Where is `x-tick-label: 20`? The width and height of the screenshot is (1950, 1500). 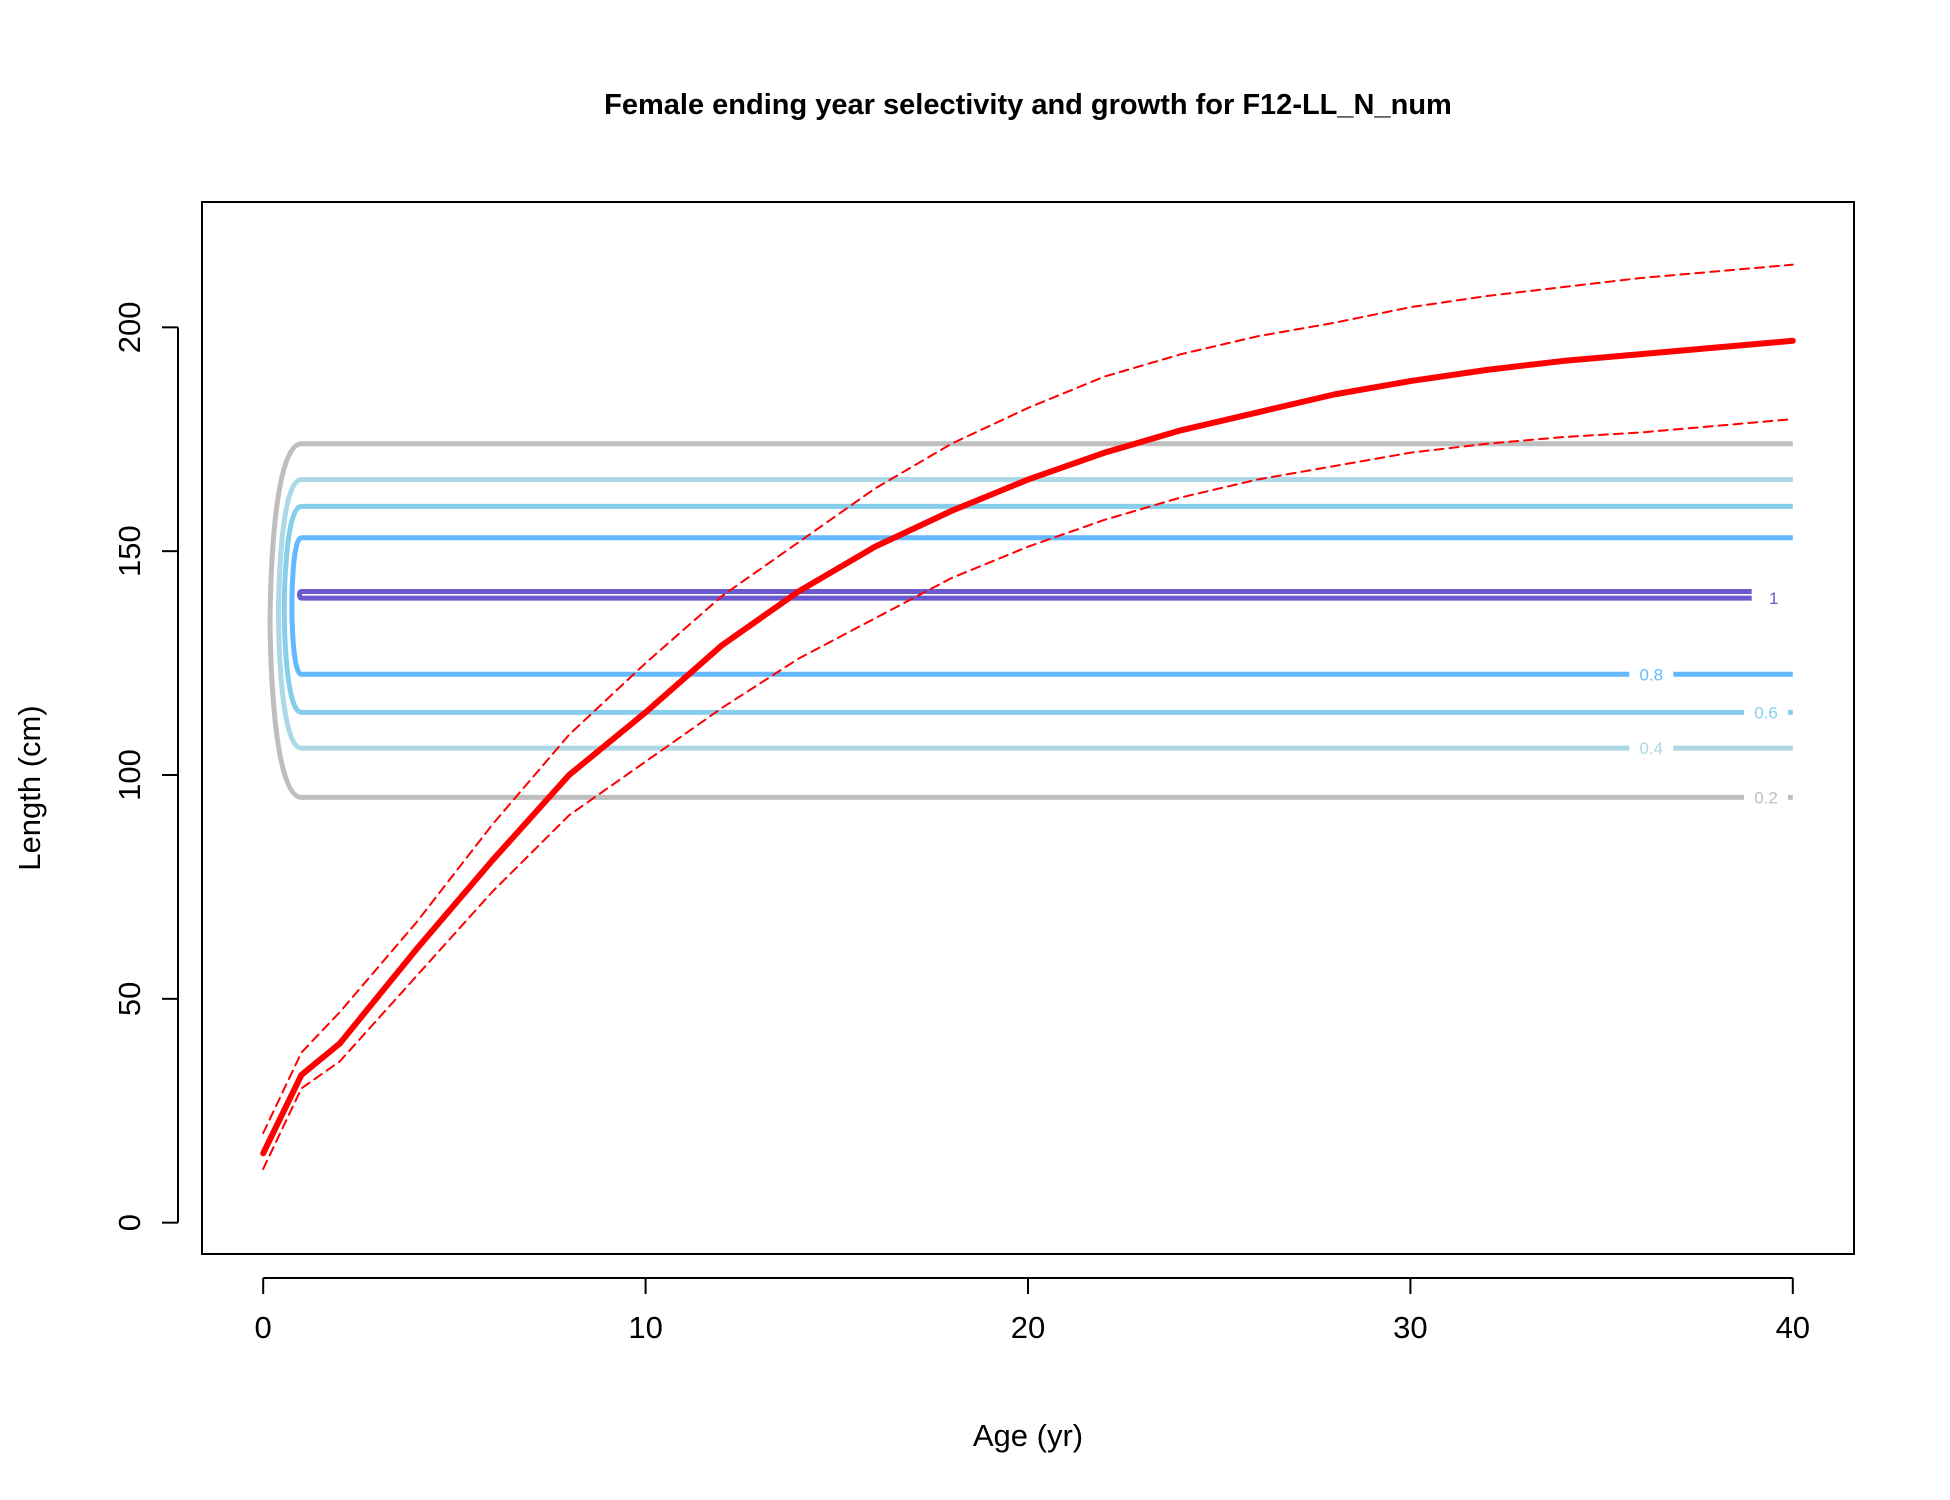
x-tick-label: 20 is located at coordinates (1028, 1327).